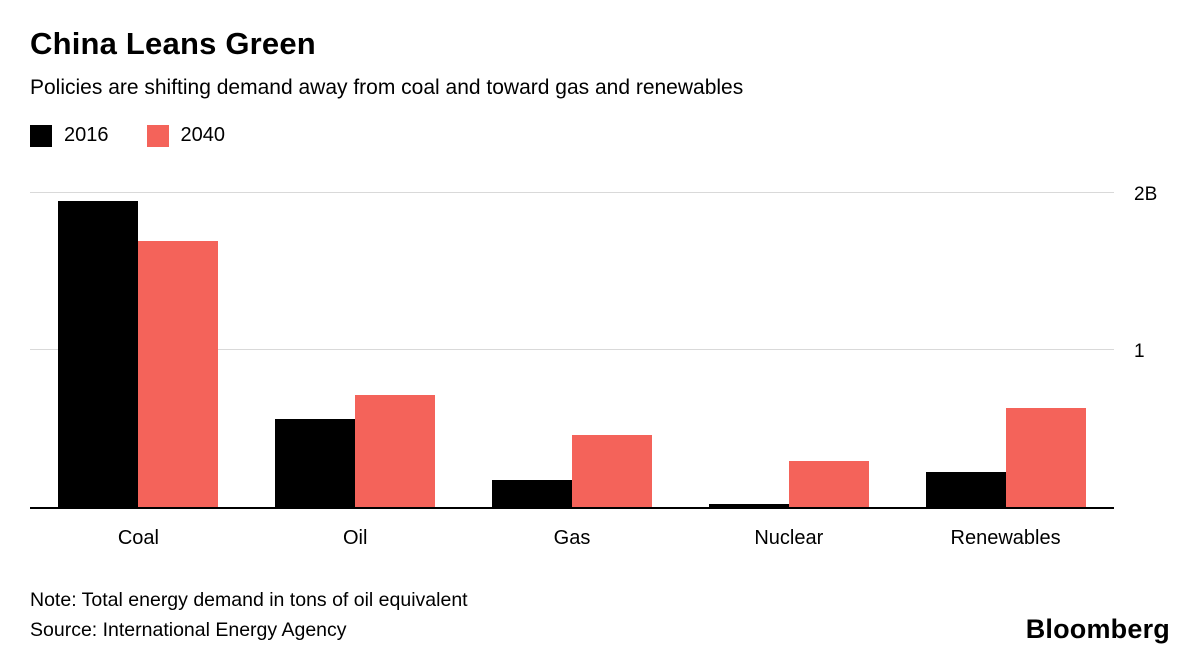 Image resolution: width=1200 pixels, height=661 pixels. I want to click on bar-renewables-2016, so click(965, 489).